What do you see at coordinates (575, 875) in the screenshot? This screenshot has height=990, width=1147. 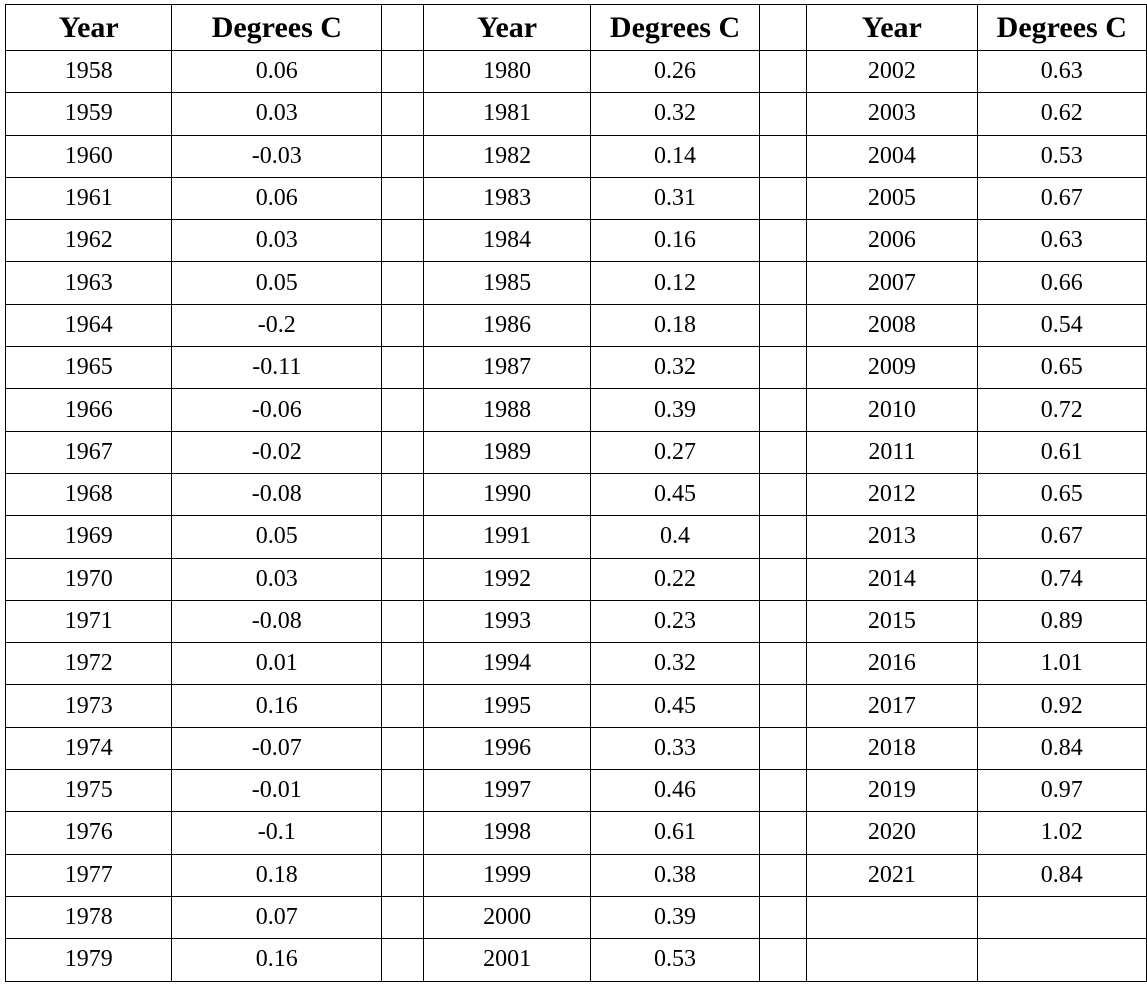 I see `table-row: 1977 0.18 1999 0.38 2021 0.84` at bounding box center [575, 875].